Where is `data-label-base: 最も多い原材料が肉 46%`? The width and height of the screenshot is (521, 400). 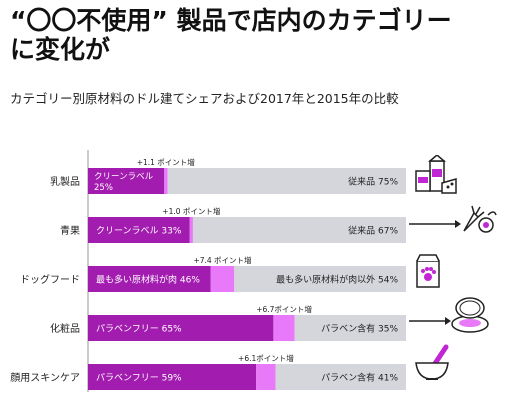
data-label-base: 最も多い原材料が肉 46% is located at coordinates (148, 280).